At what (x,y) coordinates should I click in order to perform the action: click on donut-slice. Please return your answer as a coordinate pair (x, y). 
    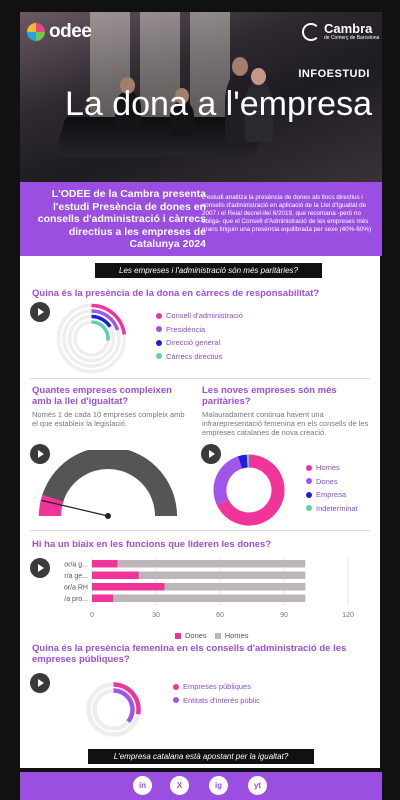
    Looking at the image, I should click on (228, 481).